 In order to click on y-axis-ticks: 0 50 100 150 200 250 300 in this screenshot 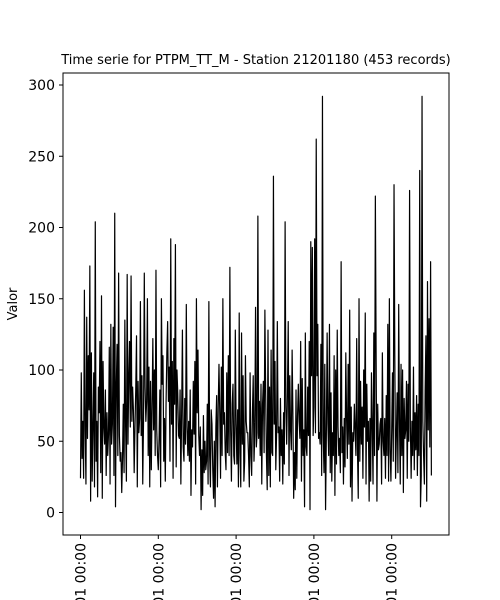, I will do `click(45, 300)`.